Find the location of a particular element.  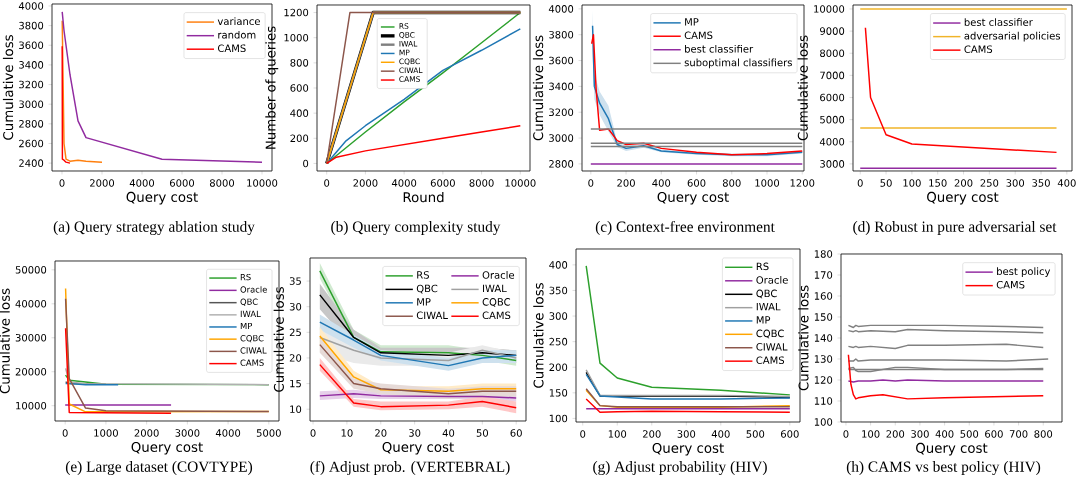

y-tick-label: 3000 is located at coordinates (31, 104).